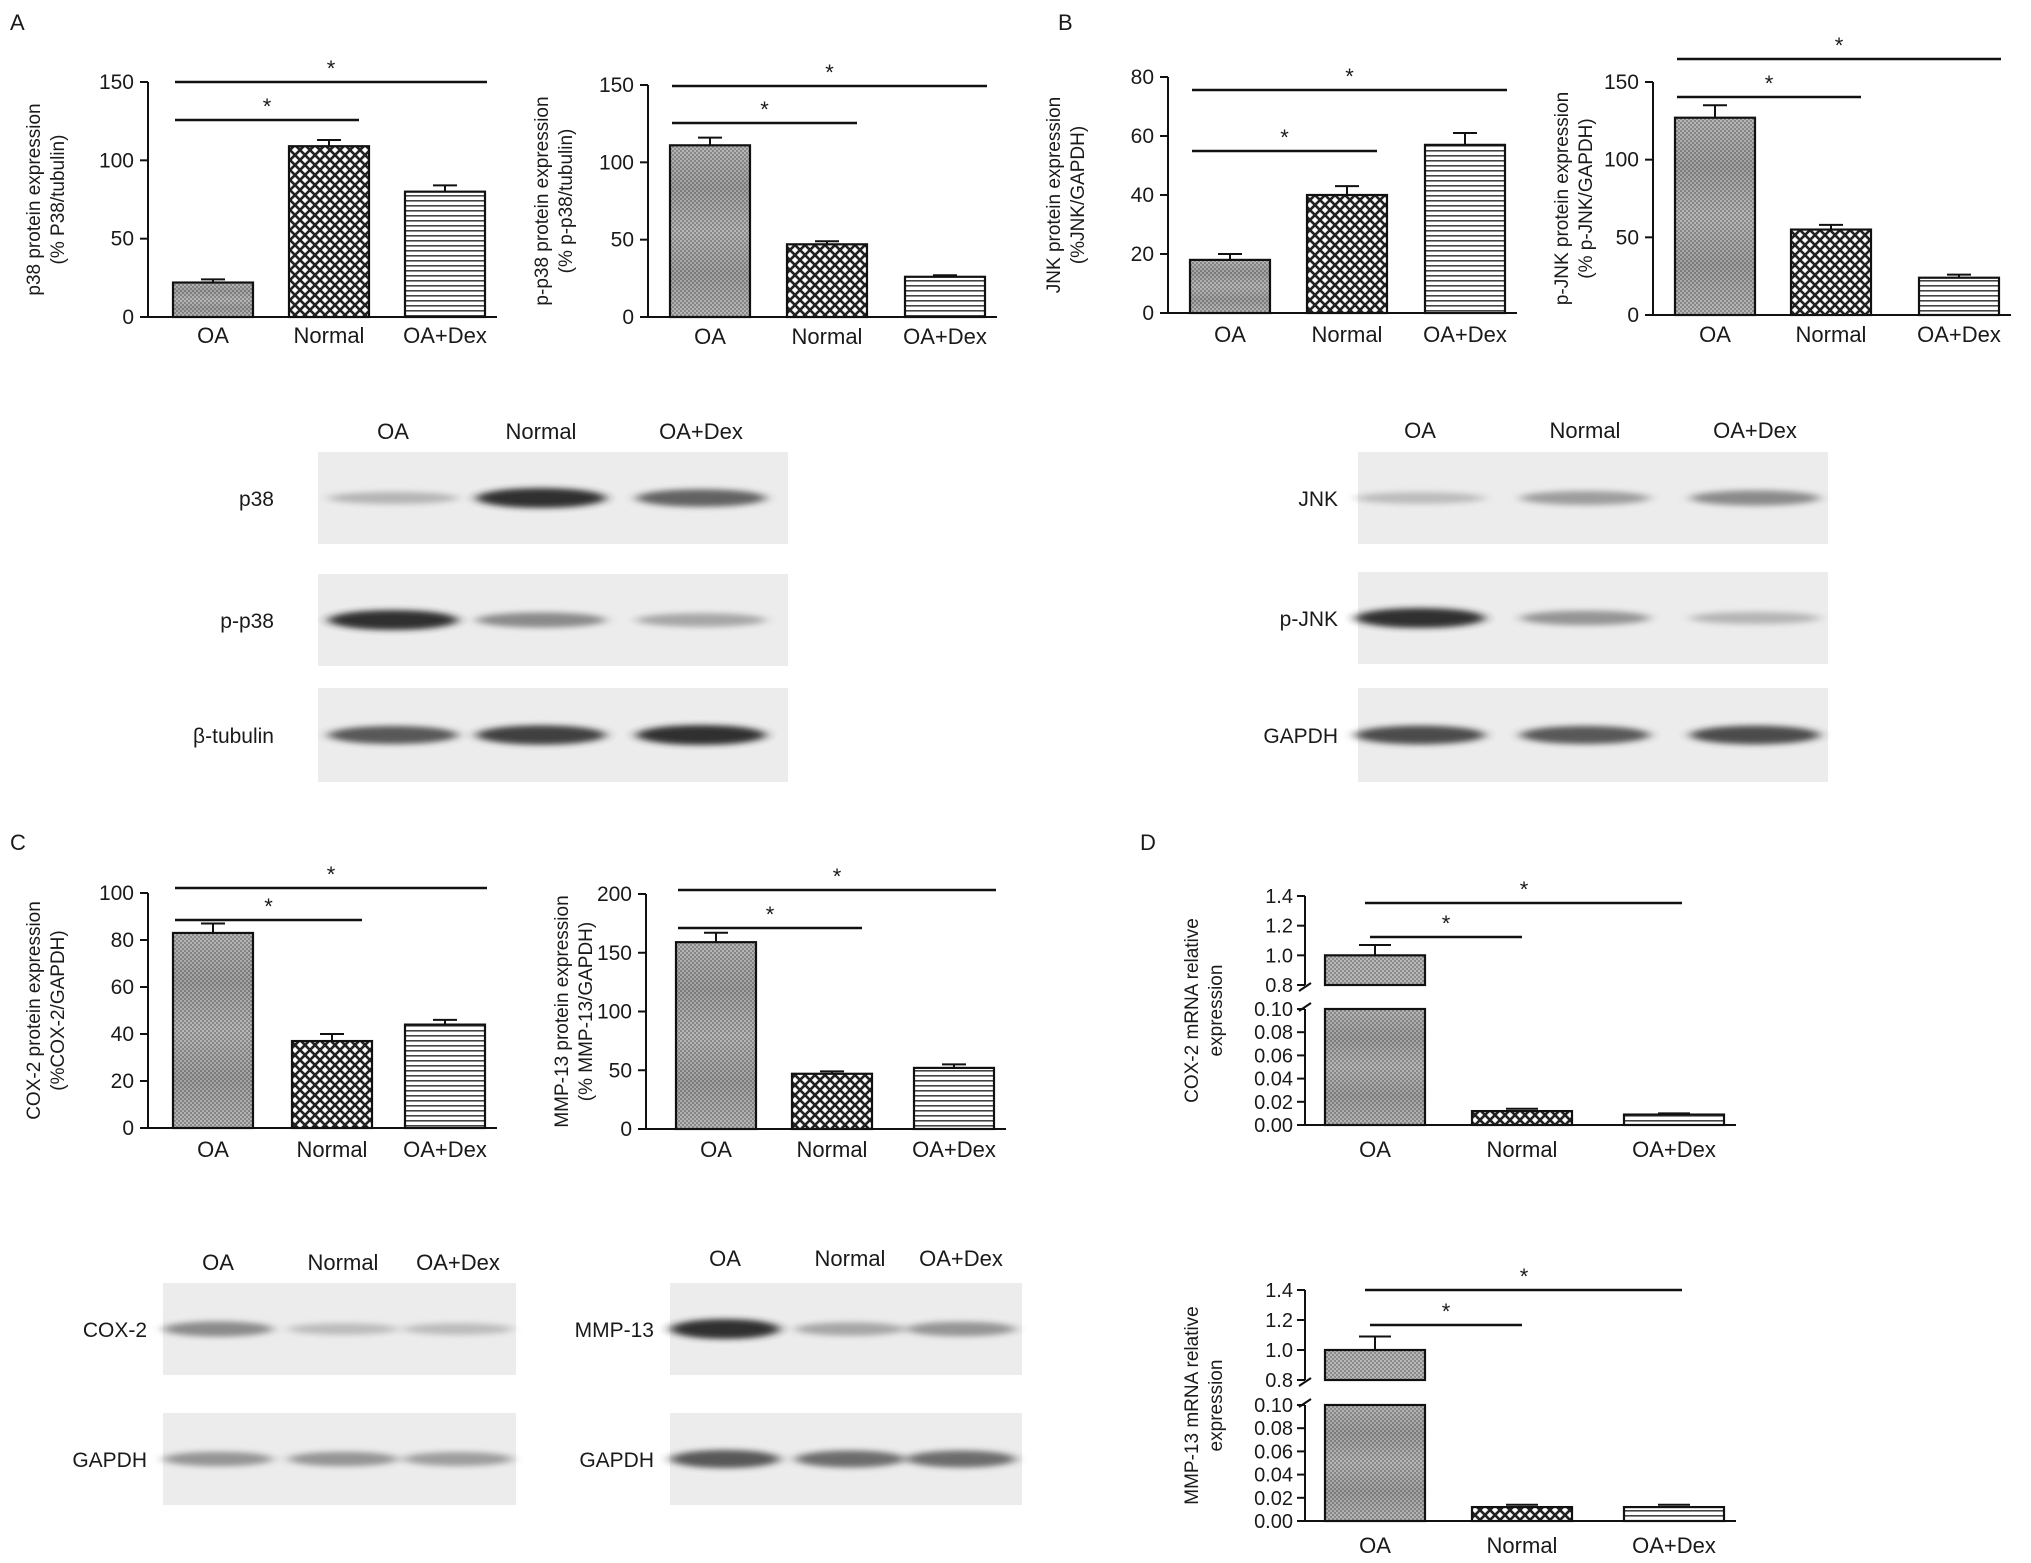  Describe the element at coordinates (1318, 499) in the screenshot. I see `blot-row-label: JNK` at that location.